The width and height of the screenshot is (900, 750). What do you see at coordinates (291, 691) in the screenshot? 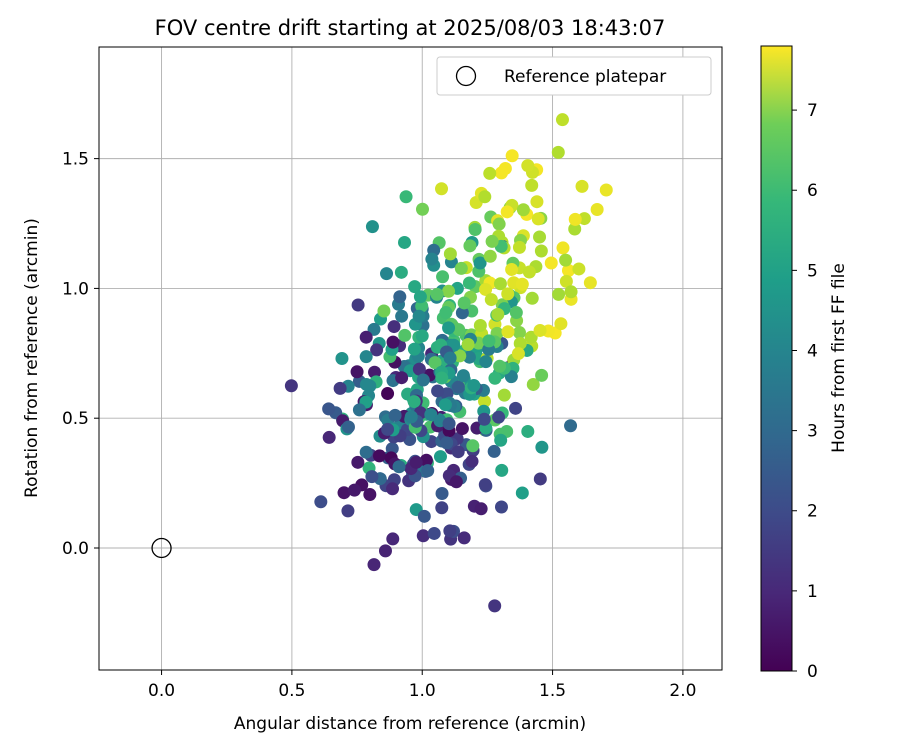
I see `x-tick-label: 0.5` at bounding box center [291, 691].